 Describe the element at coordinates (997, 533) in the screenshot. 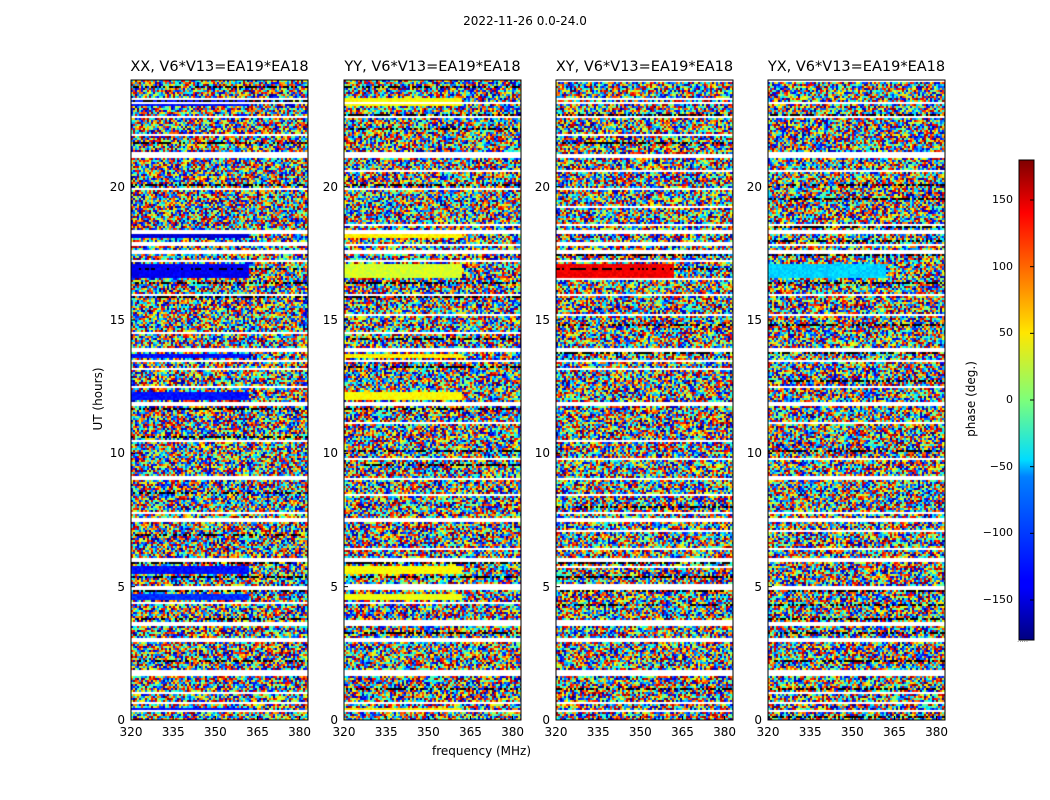

I see `colorbar-tick-label: −100` at that location.